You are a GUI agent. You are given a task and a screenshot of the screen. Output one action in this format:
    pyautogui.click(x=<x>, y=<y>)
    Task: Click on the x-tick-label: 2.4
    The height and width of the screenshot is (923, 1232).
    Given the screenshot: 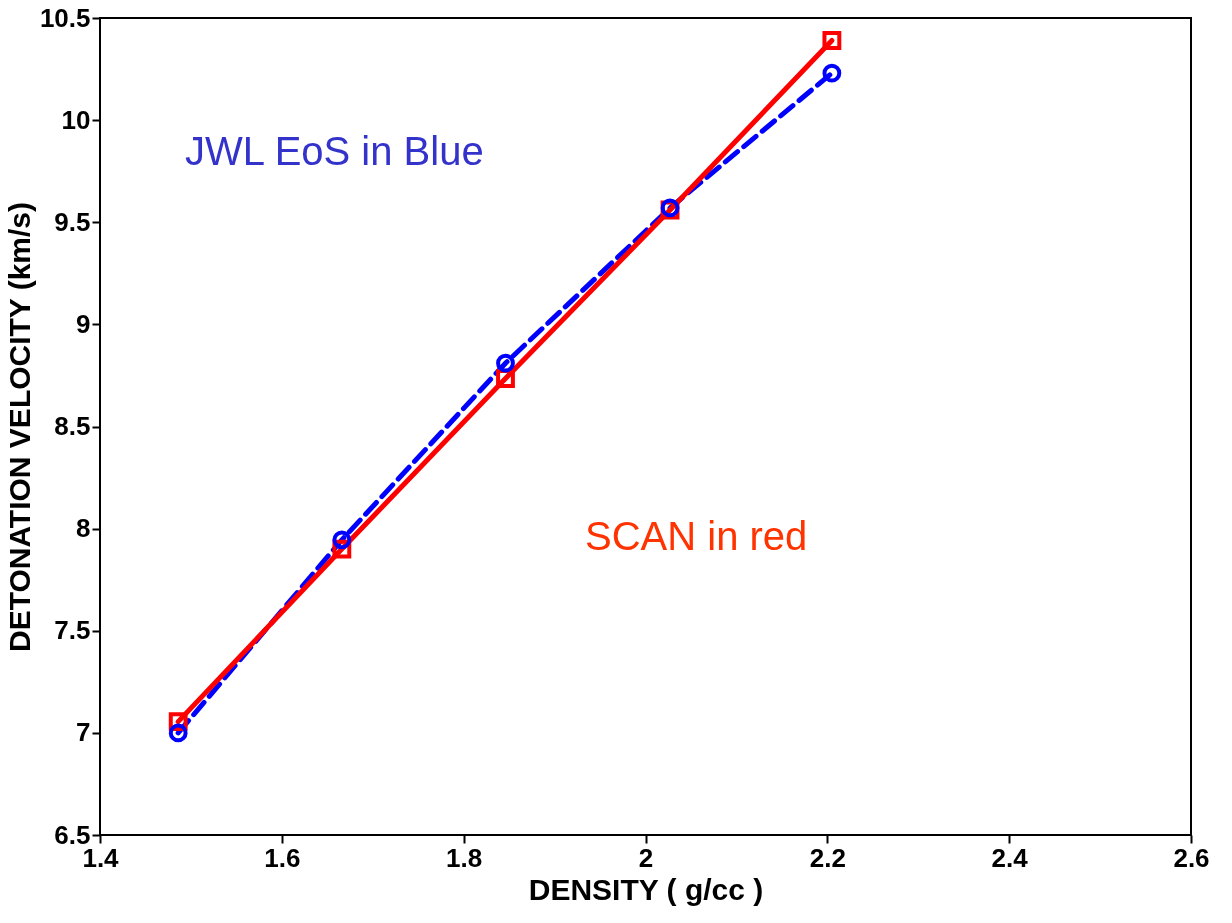 What is the action you would take?
    pyautogui.click(x=1010, y=857)
    